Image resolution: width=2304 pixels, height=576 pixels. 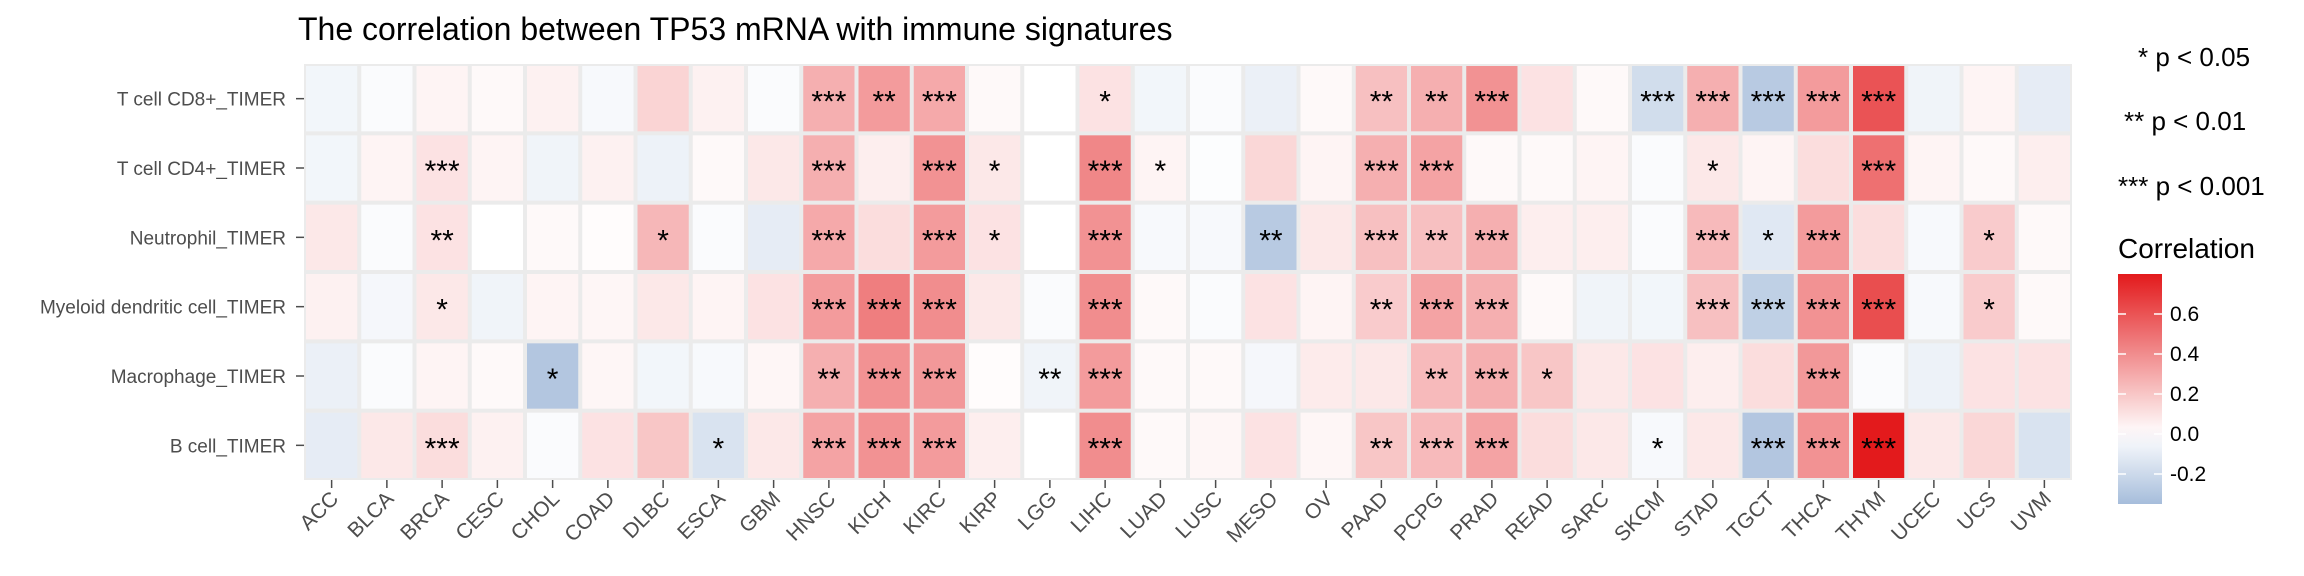 I want to click on significance-key-item: ** p < 0.01, so click(x=2185, y=121).